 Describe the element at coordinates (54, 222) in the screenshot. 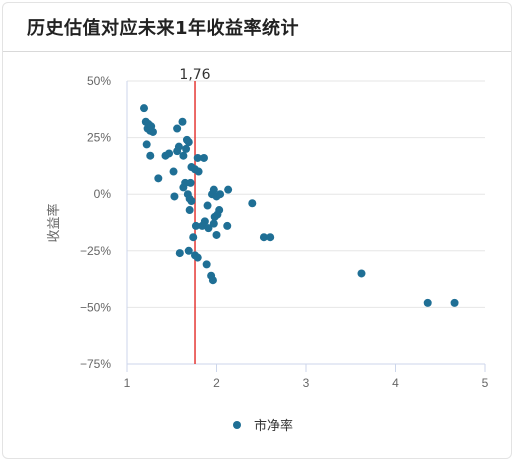

I see `y-axis-title: 收益率` at that location.